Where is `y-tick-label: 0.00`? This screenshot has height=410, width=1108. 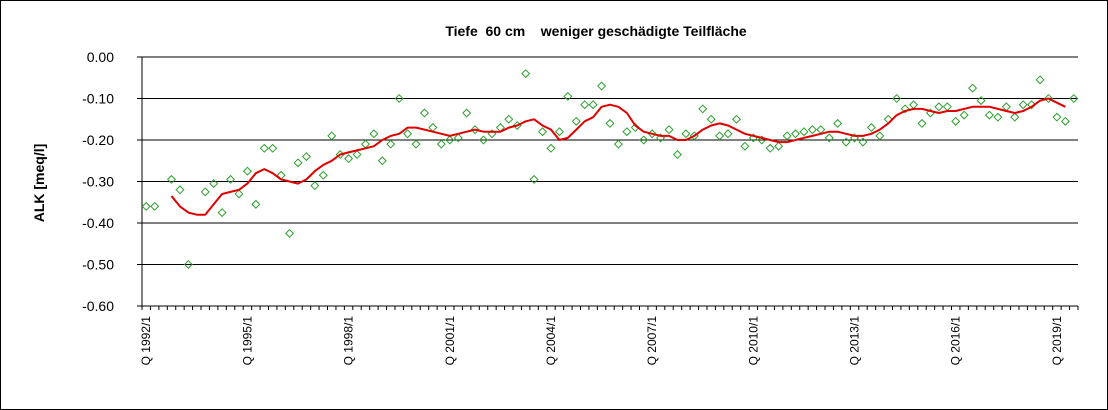 y-tick-label: 0.00 is located at coordinates (100, 57).